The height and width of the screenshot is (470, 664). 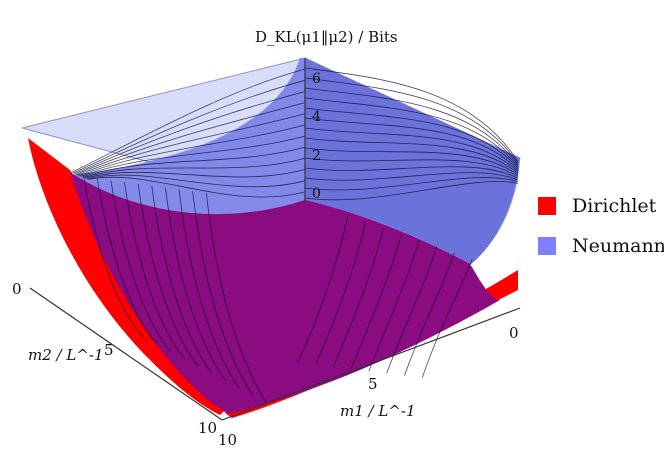 What do you see at coordinates (66, 355) in the screenshot?
I see `y-axis-label: m2 / L^-1` at bounding box center [66, 355].